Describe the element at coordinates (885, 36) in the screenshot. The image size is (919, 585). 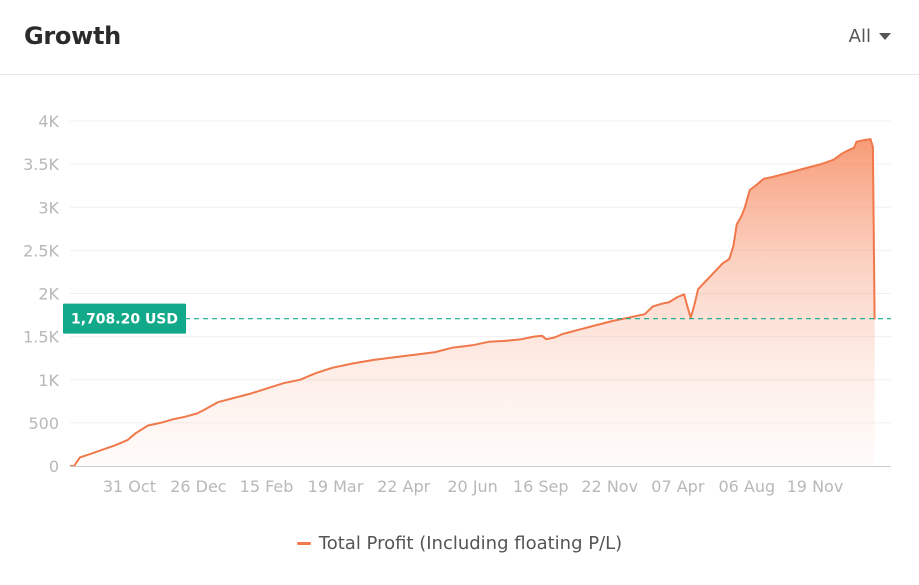
I see `caret-down-icon` at that location.